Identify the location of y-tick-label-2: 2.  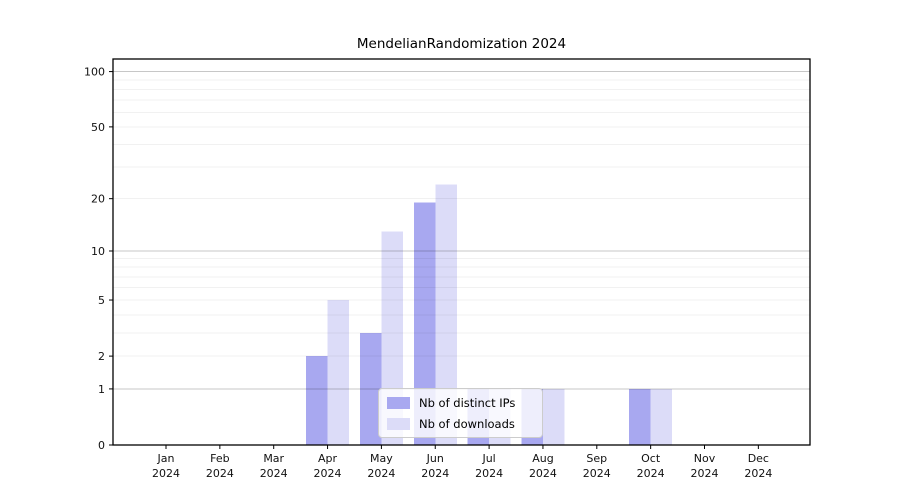
(101, 356).